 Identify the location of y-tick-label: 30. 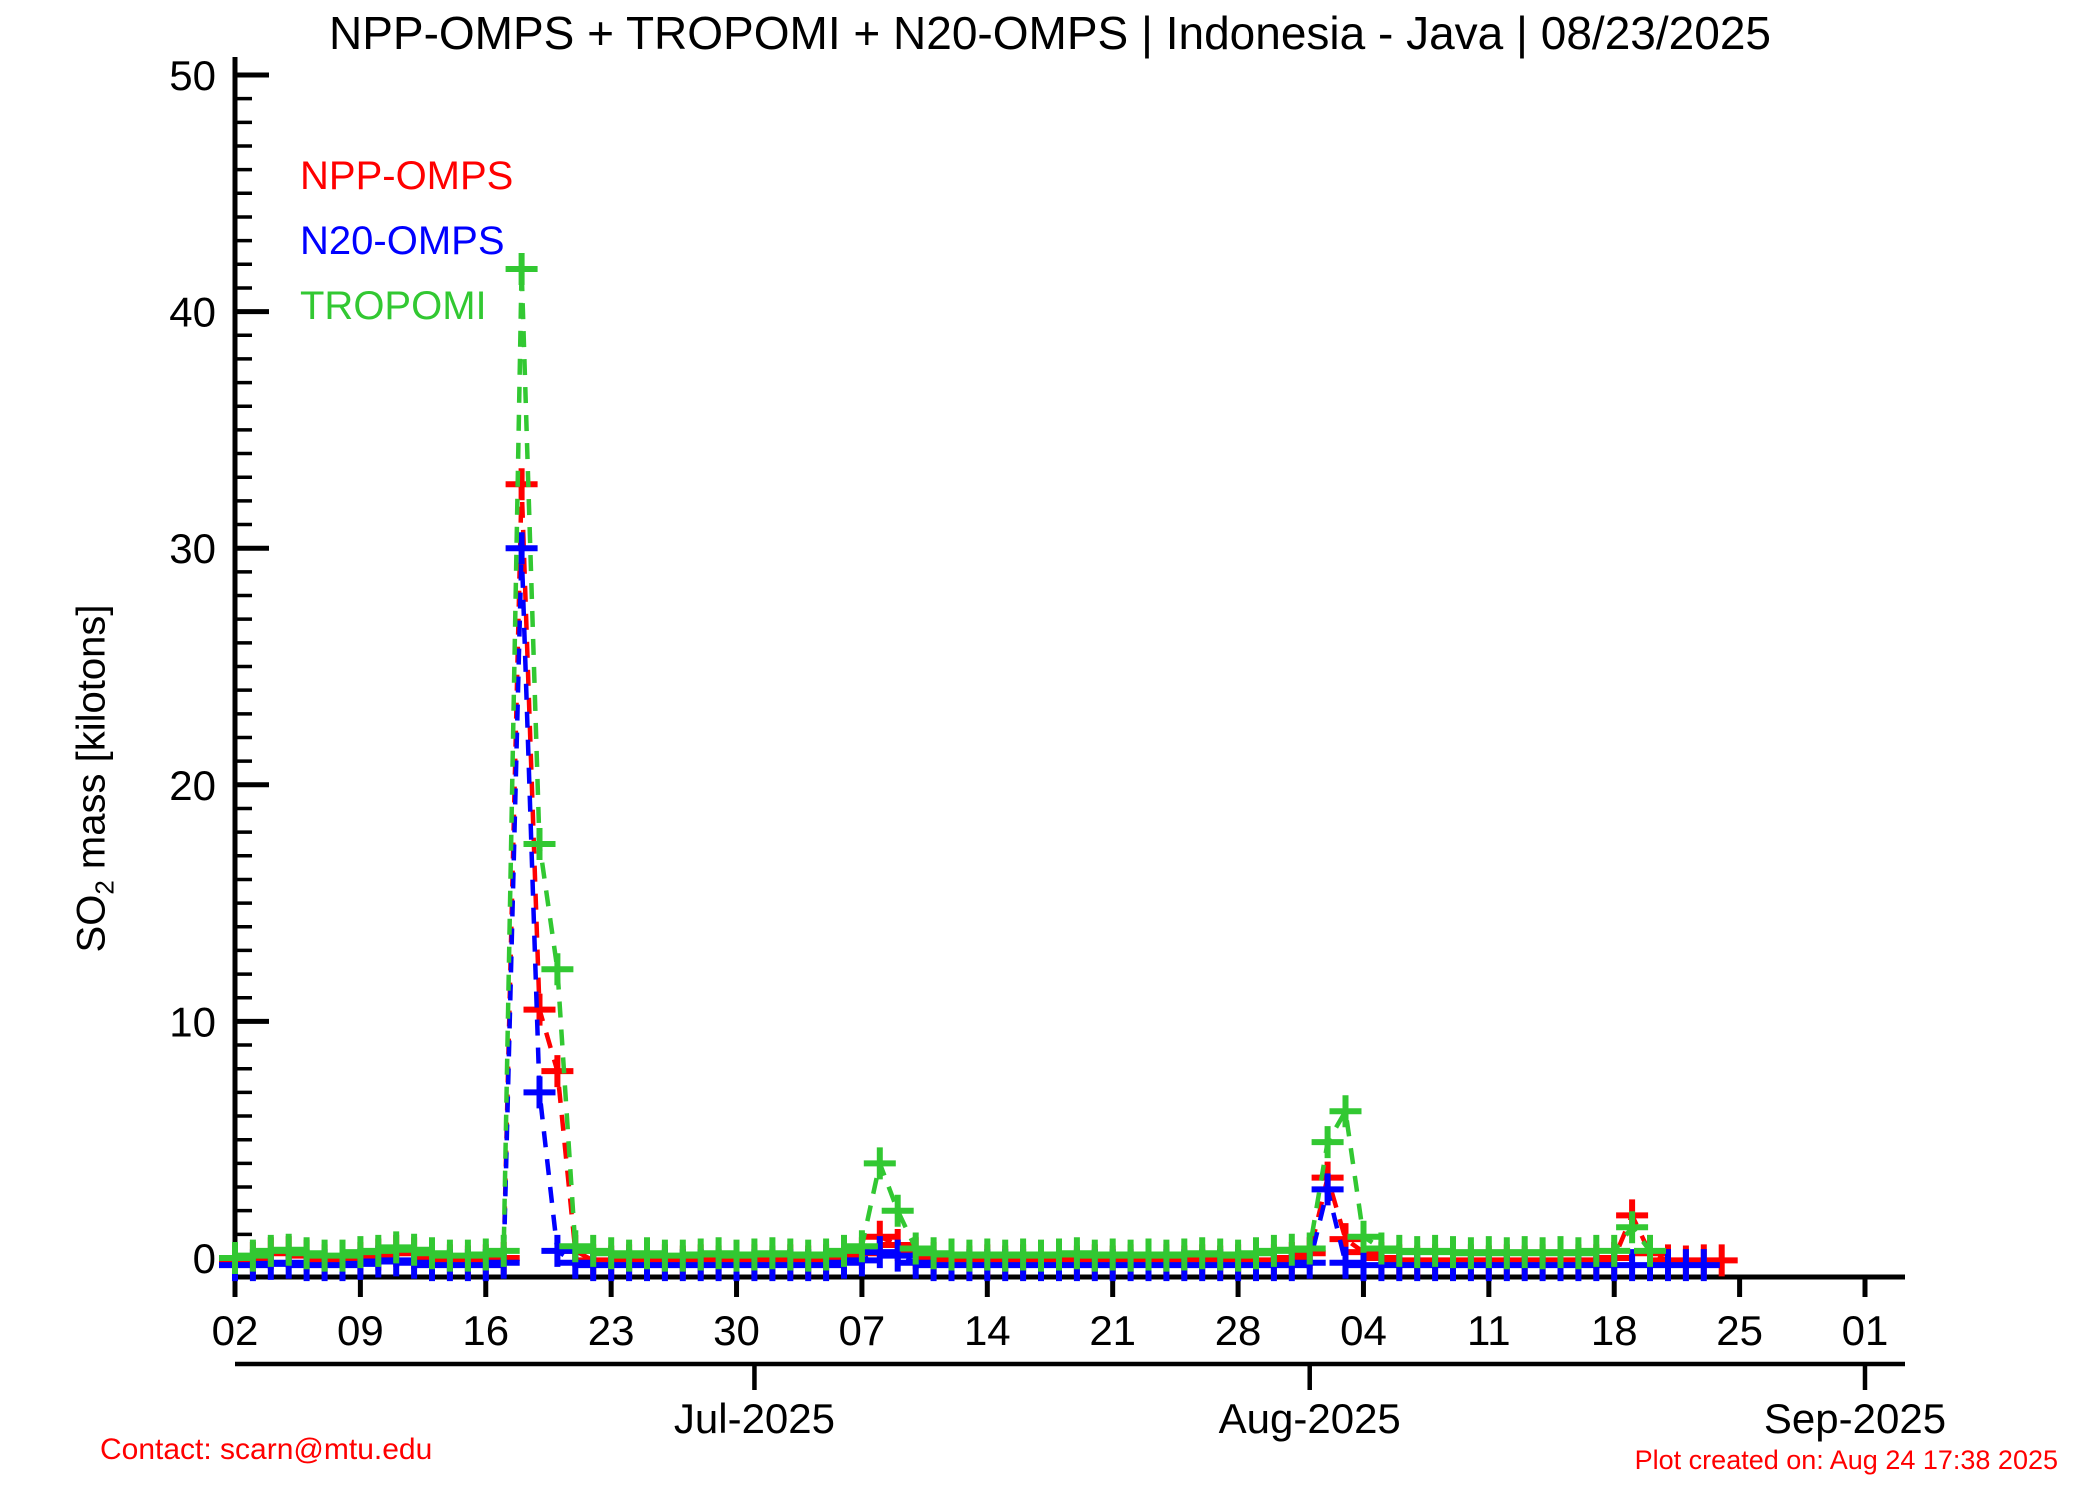
(192, 548).